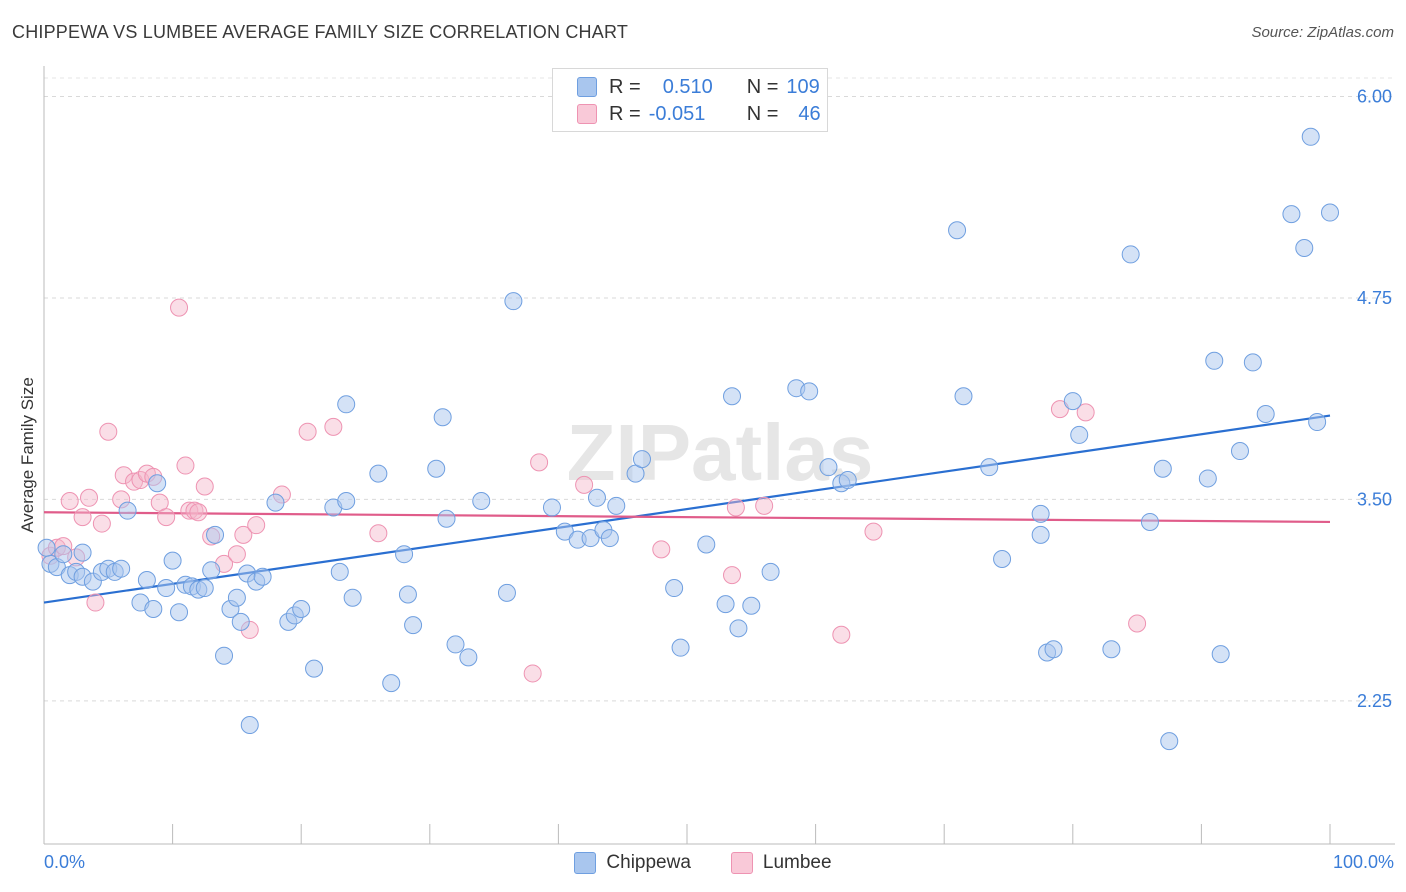 This screenshot has width=1406, height=892. I want to click on series-legend: Chippewa Lumbee, so click(703, 863).